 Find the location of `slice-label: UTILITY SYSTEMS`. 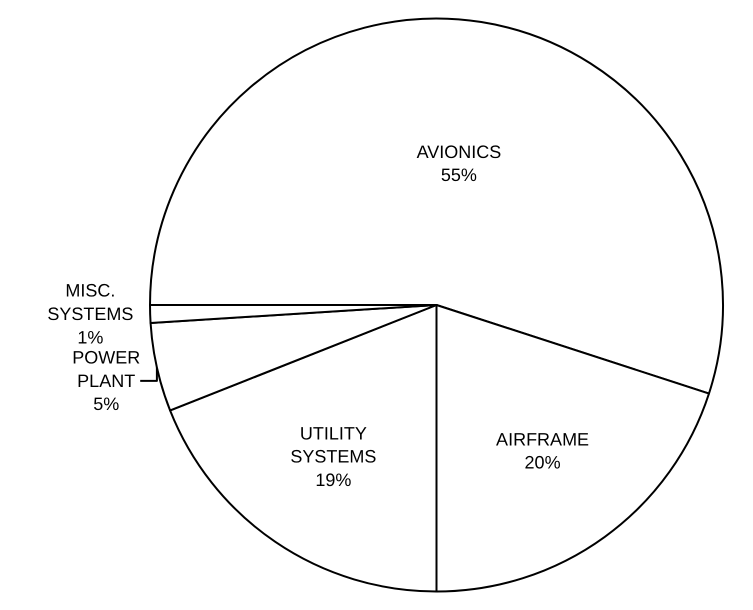

slice-label: UTILITY SYSTEMS is located at coordinates (333, 445).